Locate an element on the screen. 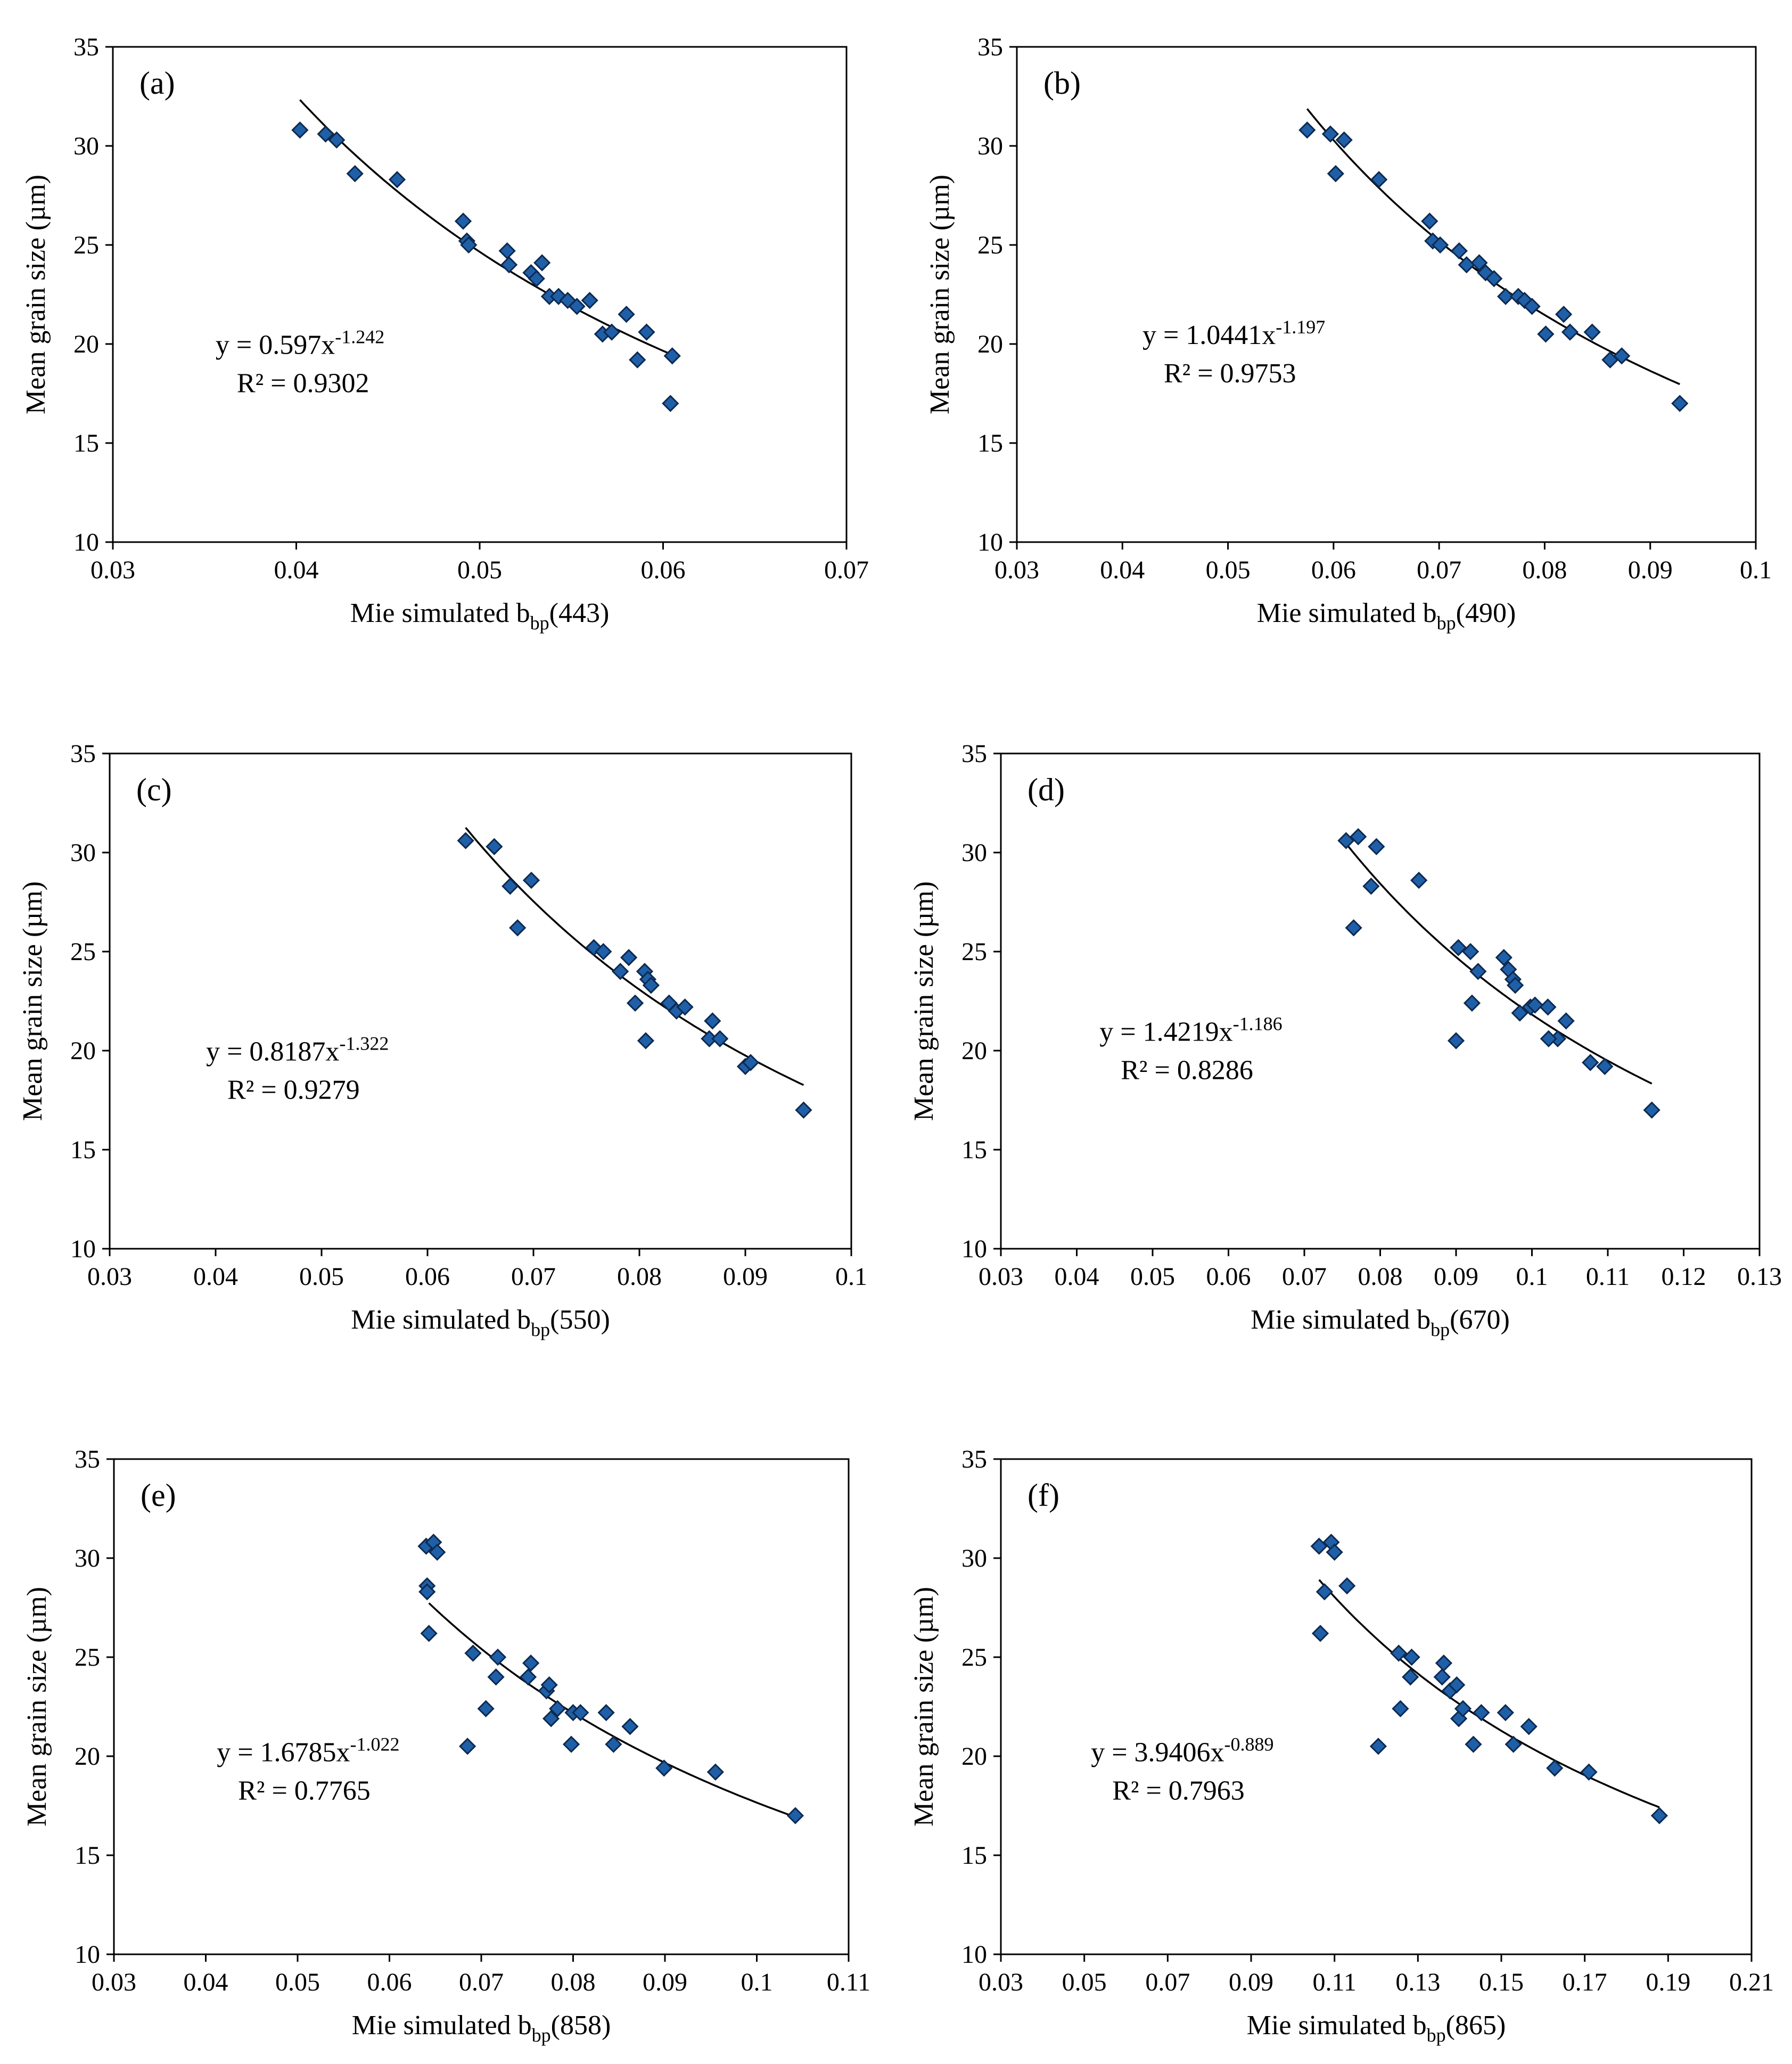  x-axis-title: Mie simulated bbp(550) is located at coordinates (480, 1323).